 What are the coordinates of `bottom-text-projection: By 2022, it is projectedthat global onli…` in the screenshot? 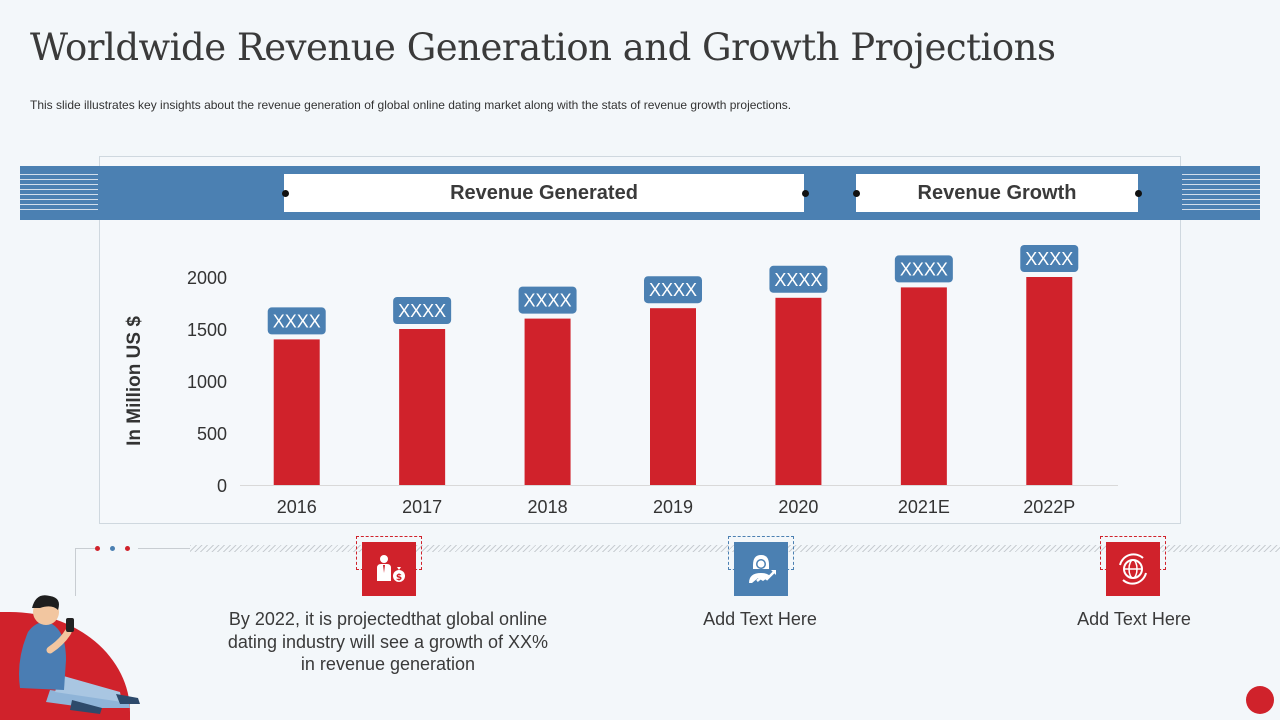 It's located at (388, 641).